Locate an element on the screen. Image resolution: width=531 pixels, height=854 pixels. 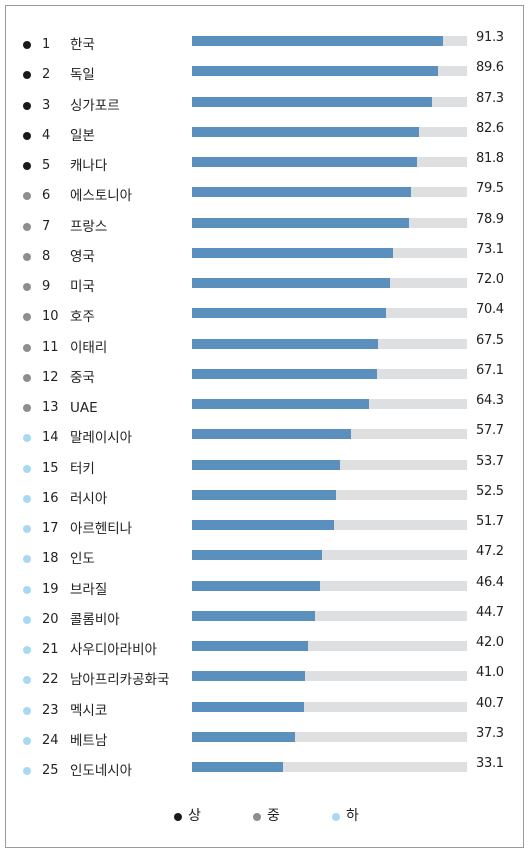
rank-label: 17 is located at coordinates (50, 528).